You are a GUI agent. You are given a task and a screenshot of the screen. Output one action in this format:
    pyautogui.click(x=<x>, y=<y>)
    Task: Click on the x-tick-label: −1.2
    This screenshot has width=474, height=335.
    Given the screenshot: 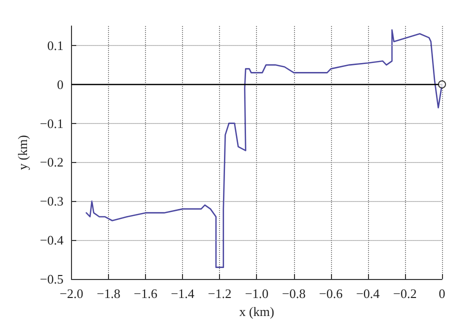 What is the action you would take?
    pyautogui.click(x=220, y=293)
    